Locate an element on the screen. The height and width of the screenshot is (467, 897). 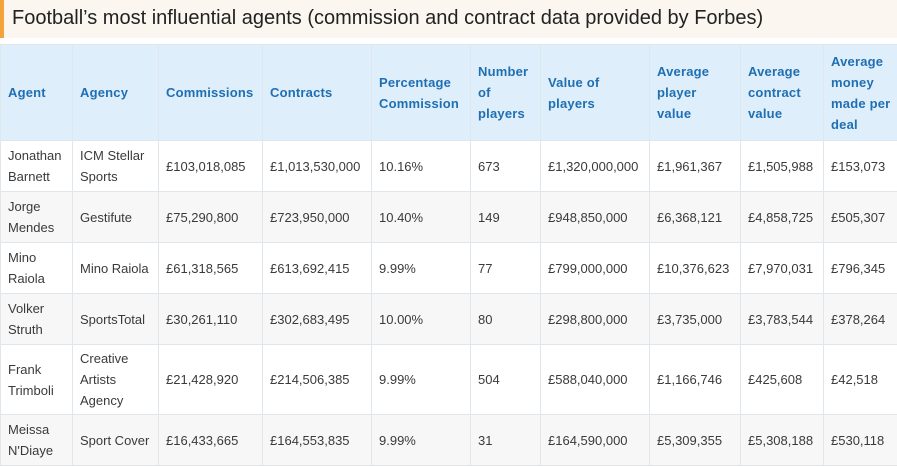
column-header-average-contract-value: Average contract value is located at coordinates (782, 92).